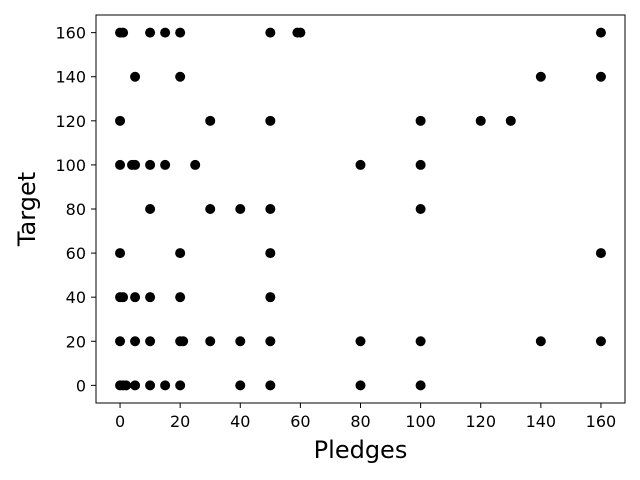 The width and height of the screenshot is (640, 480). Describe the element at coordinates (70, 121) in the screenshot. I see `y-tick-label: 120` at that location.